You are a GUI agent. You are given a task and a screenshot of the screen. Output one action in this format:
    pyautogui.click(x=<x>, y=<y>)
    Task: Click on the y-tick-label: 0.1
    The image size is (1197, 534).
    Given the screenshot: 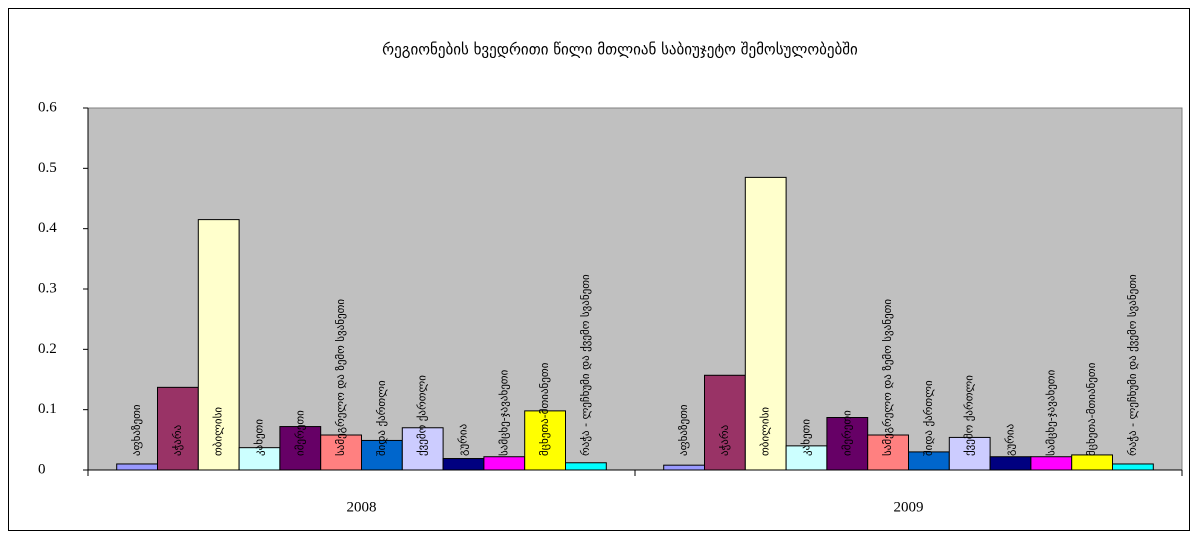 What is the action you would take?
    pyautogui.click(x=47, y=409)
    